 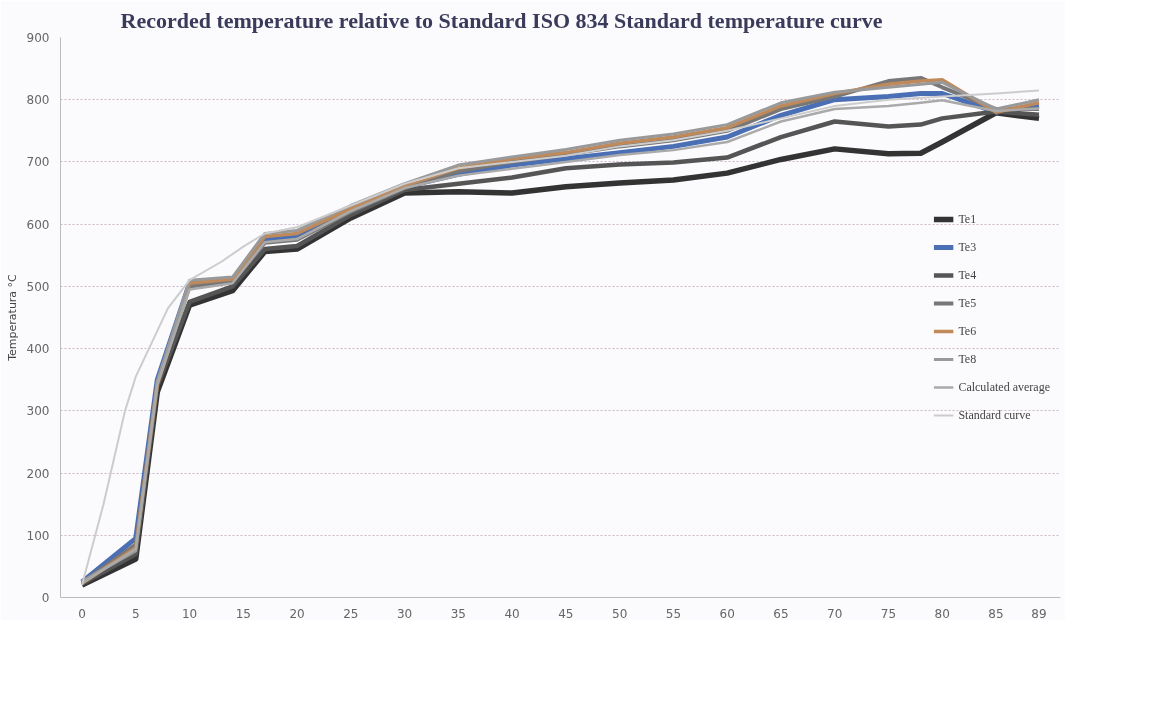 What do you see at coordinates (458, 613) in the screenshot?
I see `x-tick-label: 35` at bounding box center [458, 613].